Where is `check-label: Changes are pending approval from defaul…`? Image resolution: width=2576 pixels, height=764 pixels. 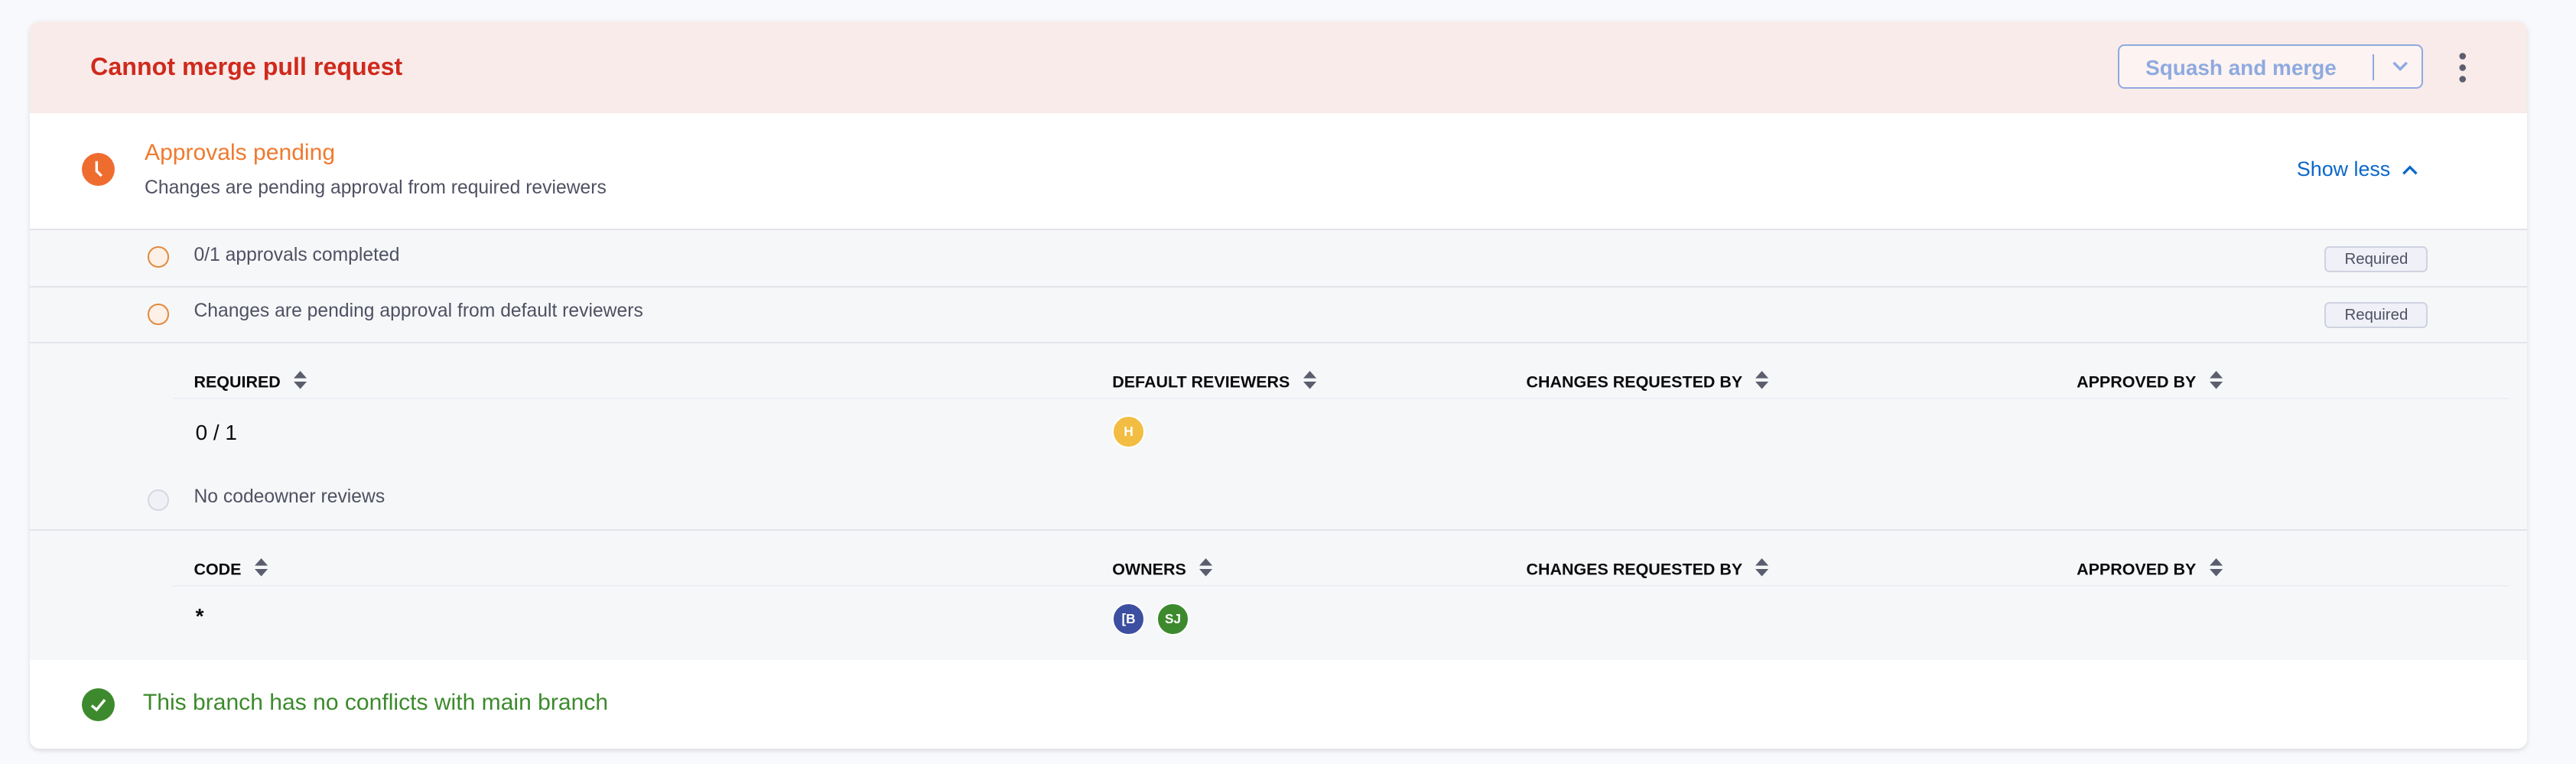
check-label: Changes are pending approval from defaul… is located at coordinates (418, 310).